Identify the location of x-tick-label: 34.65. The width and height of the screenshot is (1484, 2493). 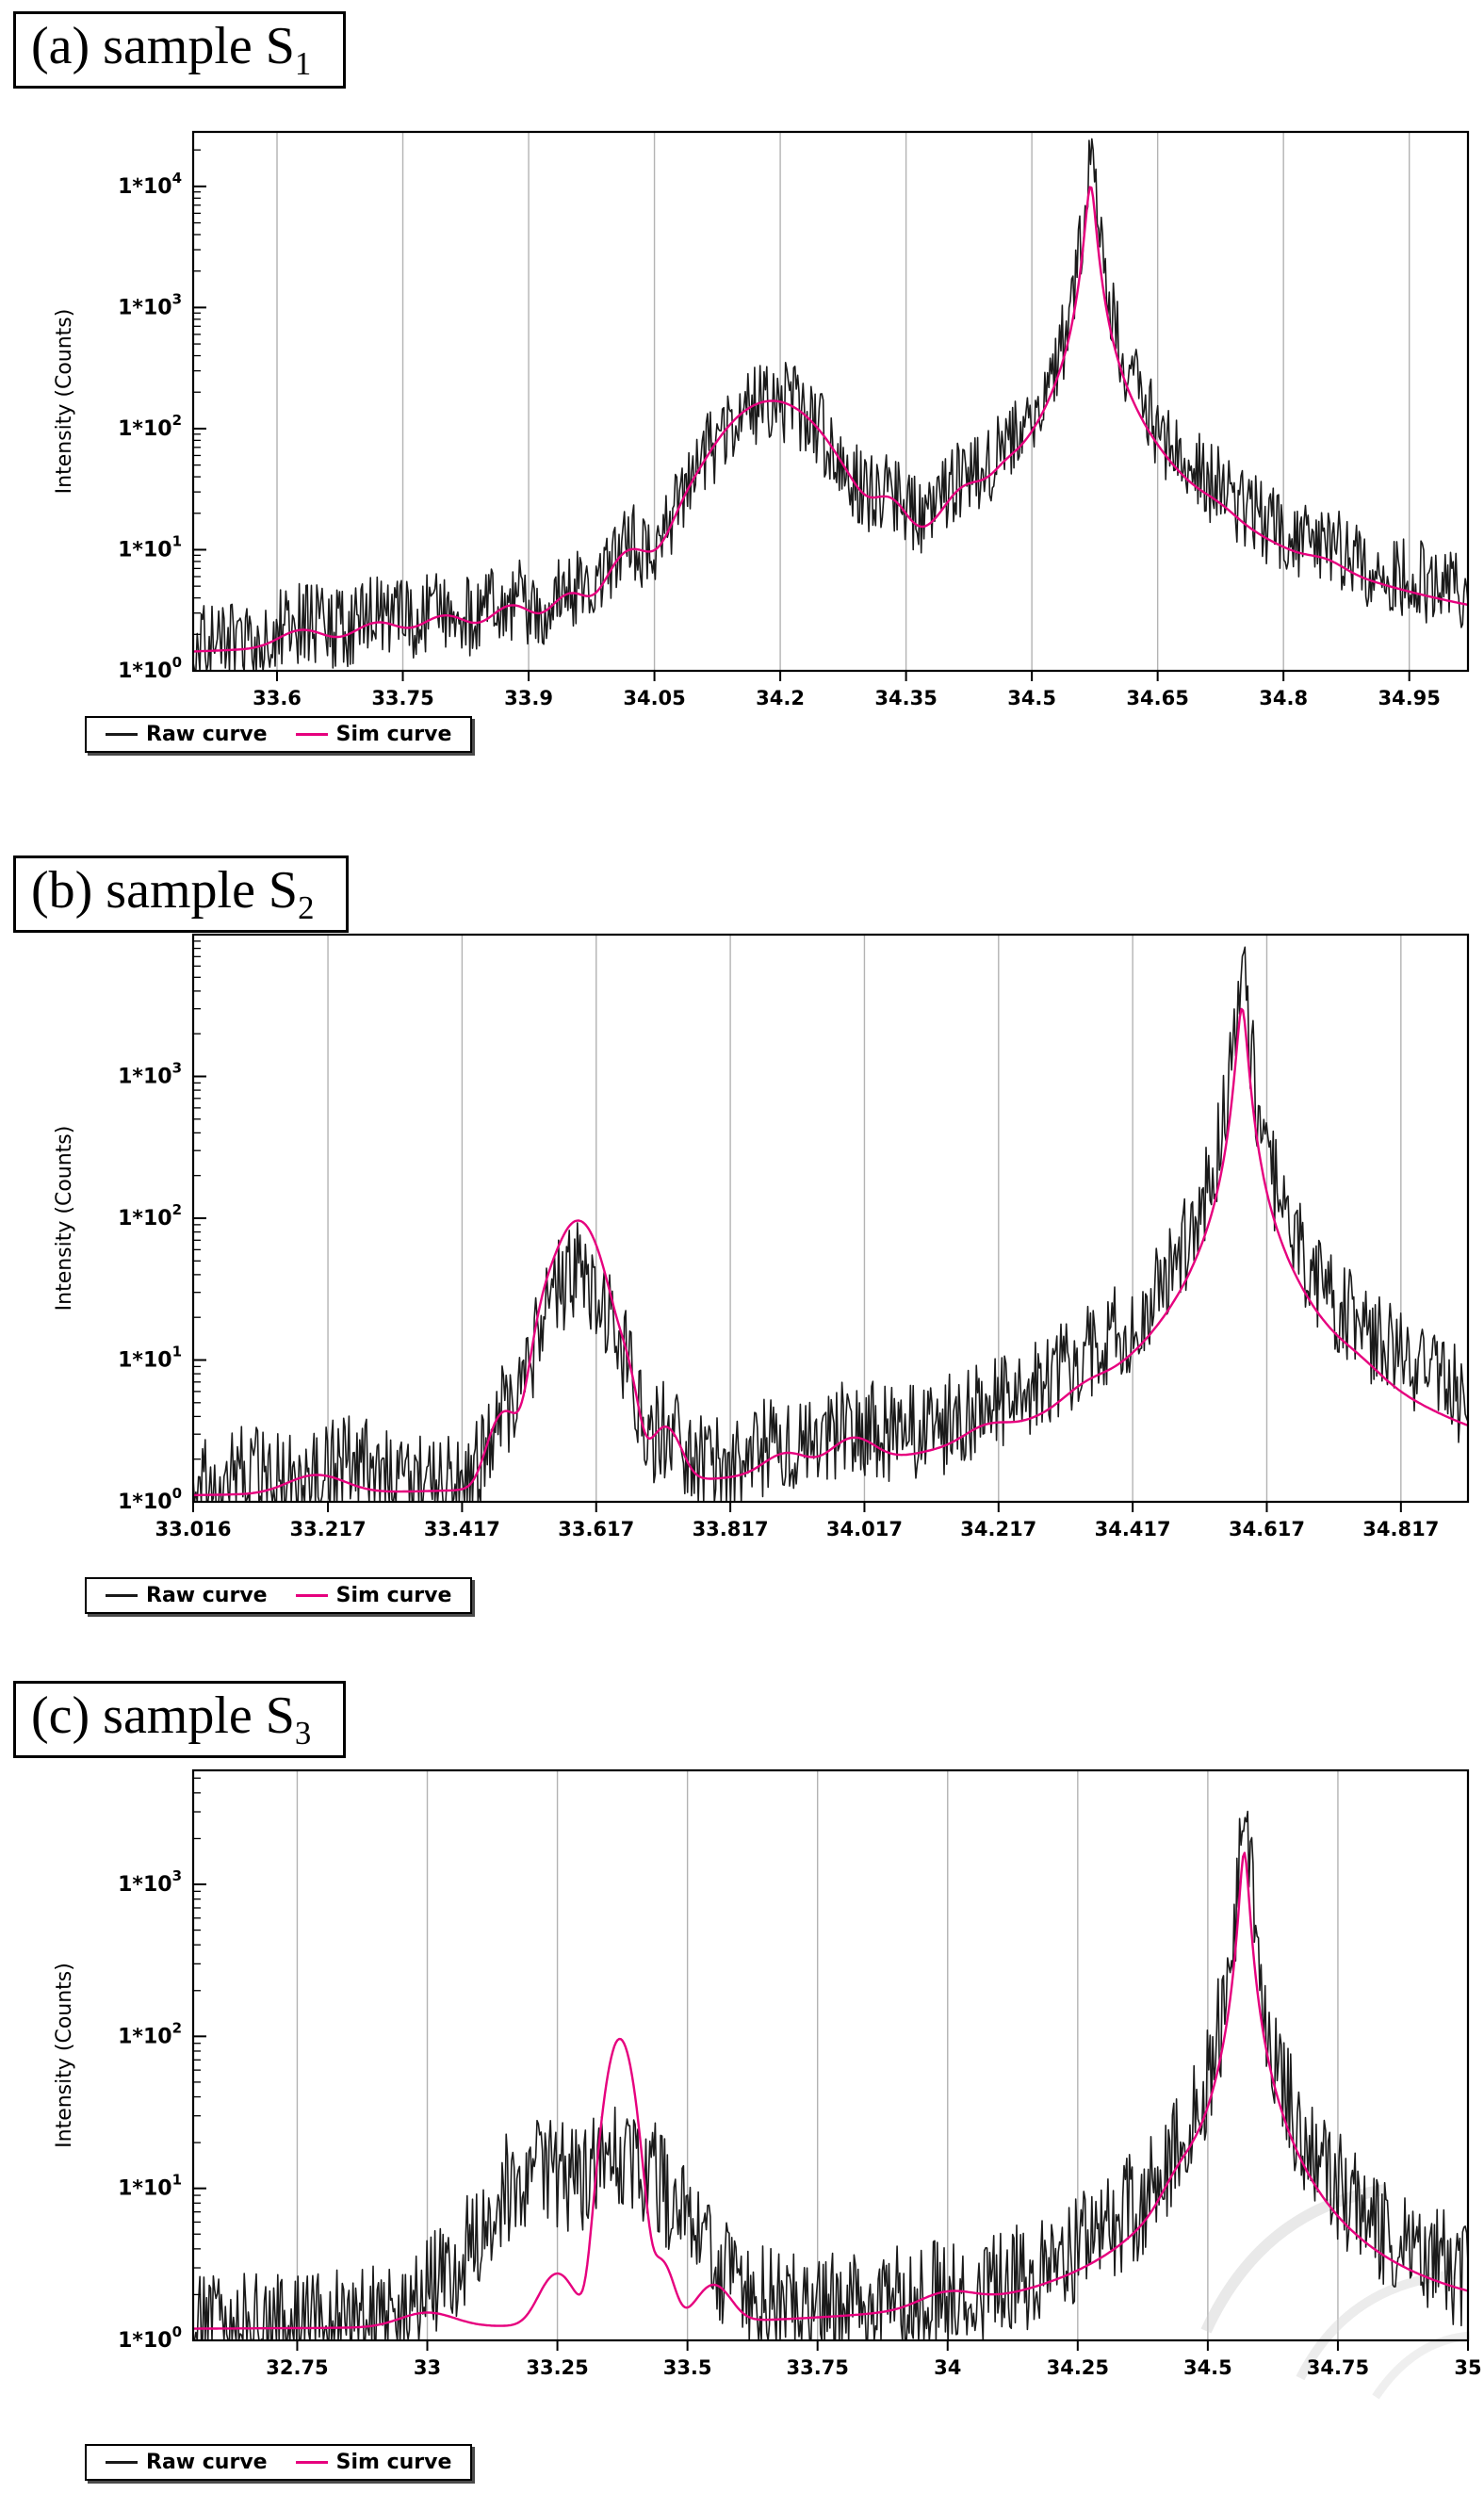
(1157, 698).